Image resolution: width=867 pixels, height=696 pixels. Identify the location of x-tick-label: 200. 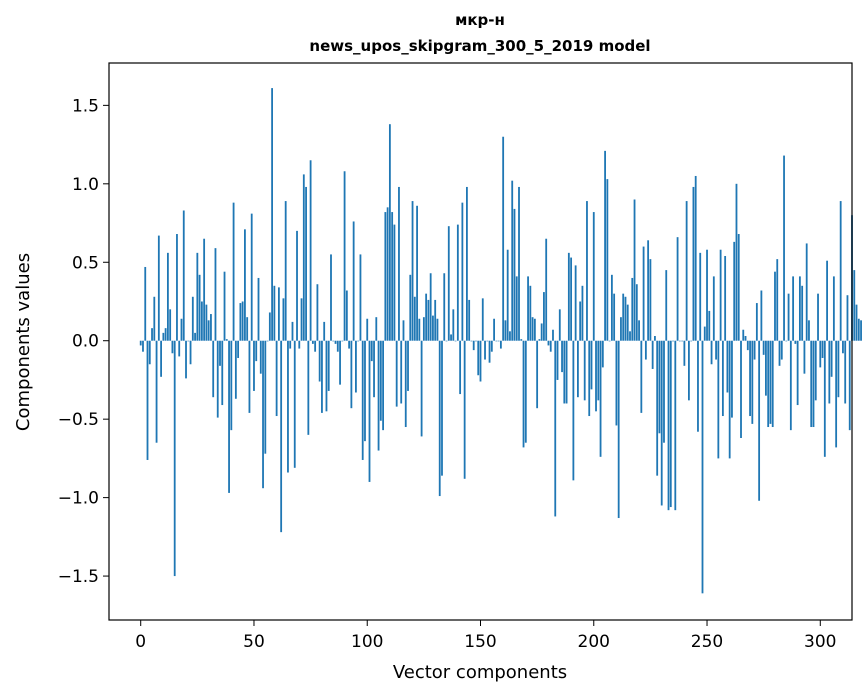
(594, 642).